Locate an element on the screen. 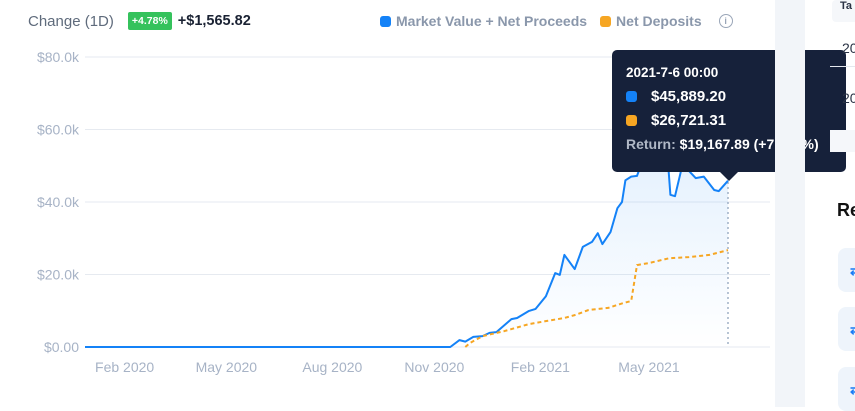  tooltip-net-deposits: $26,721.31 is located at coordinates (729, 120).